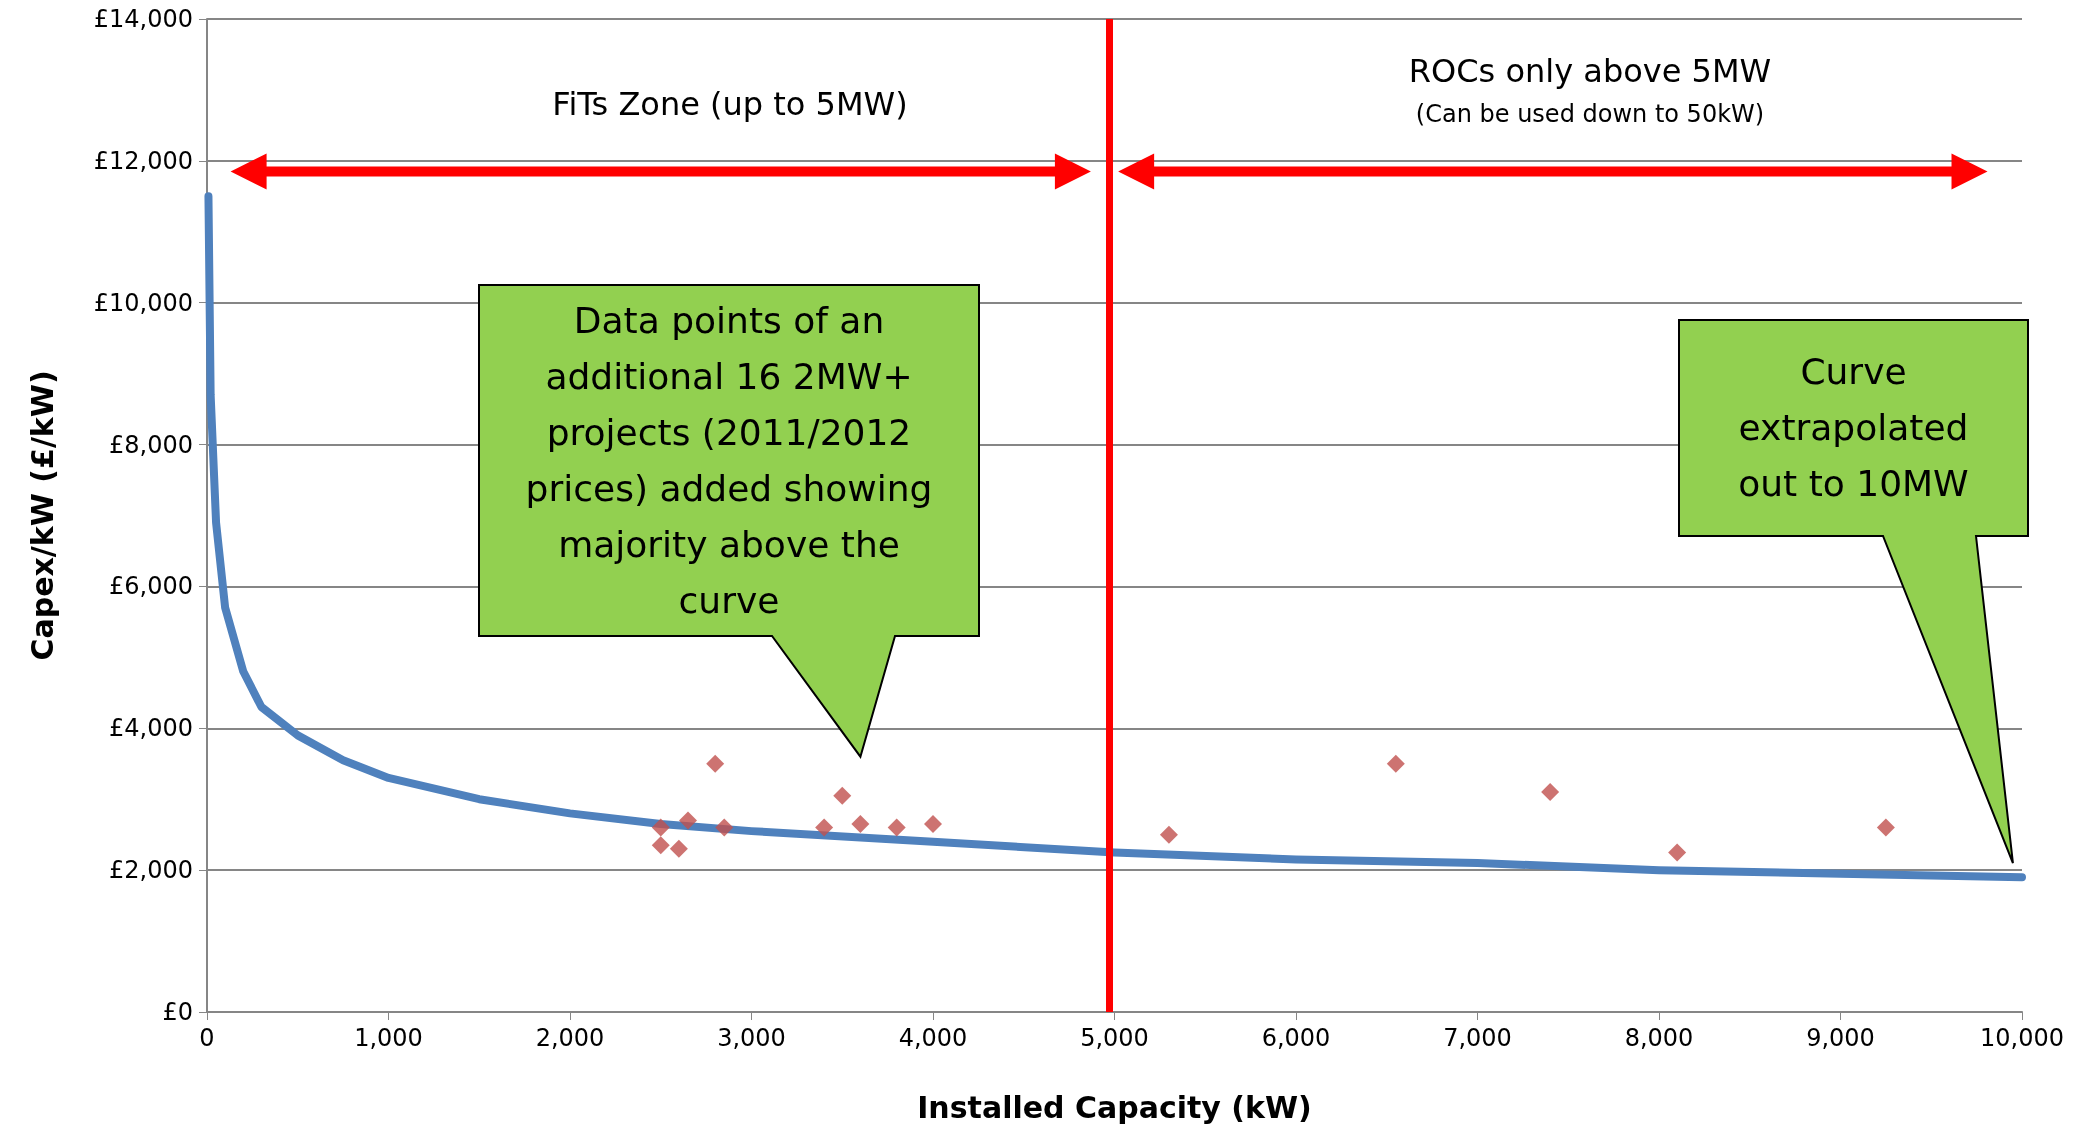 The width and height of the screenshot is (2091, 1143). What do you see at coordinates (143, 160) in the screenshot?
I see `y-tick-label: £12,000` at bounding box center [143, 160].